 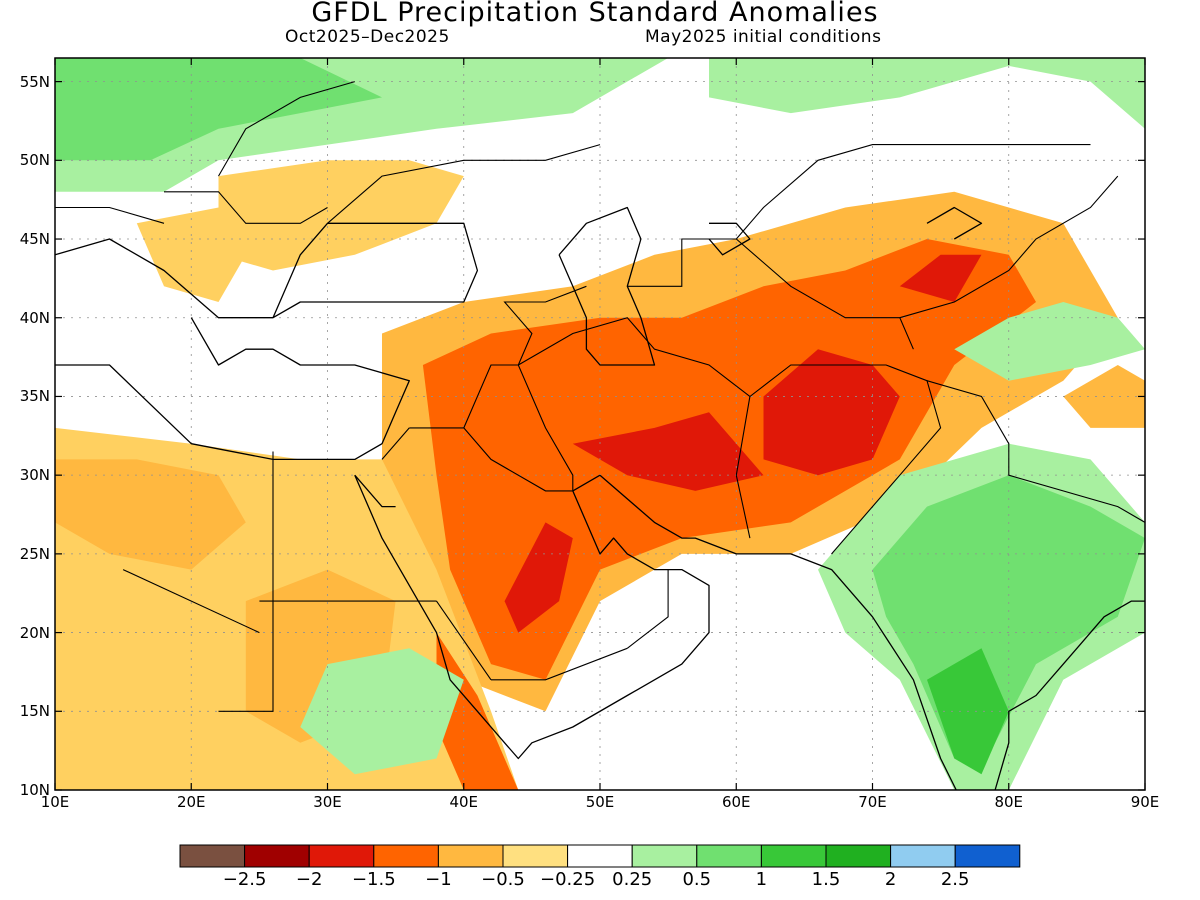 I want to click on colorbar-label: 0.25, so click(x=632, y=879).